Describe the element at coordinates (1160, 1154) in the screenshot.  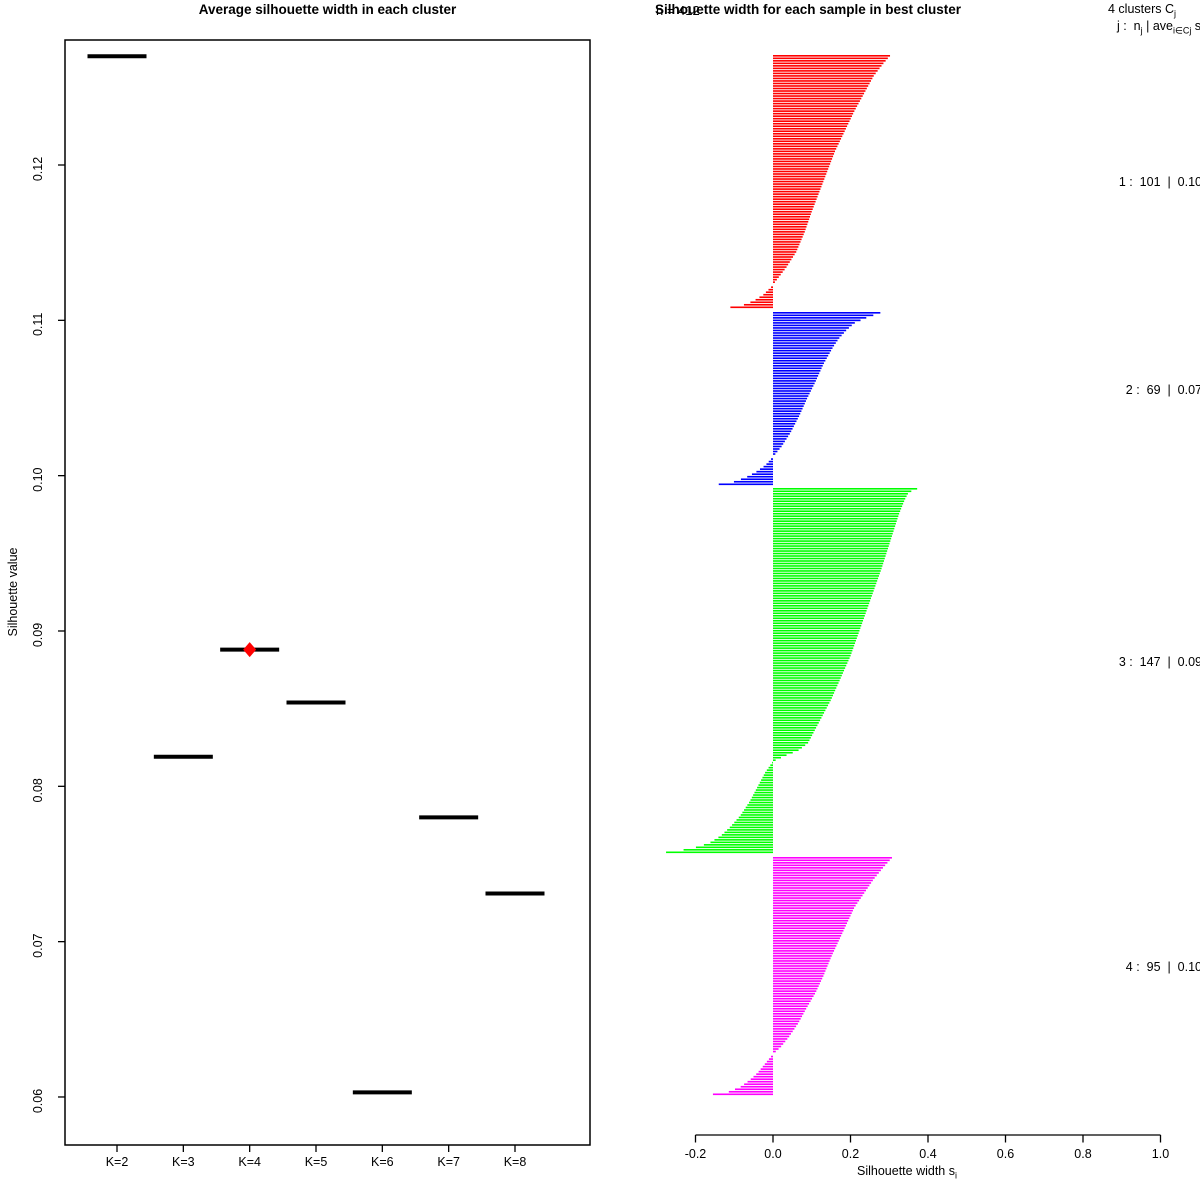
I see `svg-text: 1.0` at that location.